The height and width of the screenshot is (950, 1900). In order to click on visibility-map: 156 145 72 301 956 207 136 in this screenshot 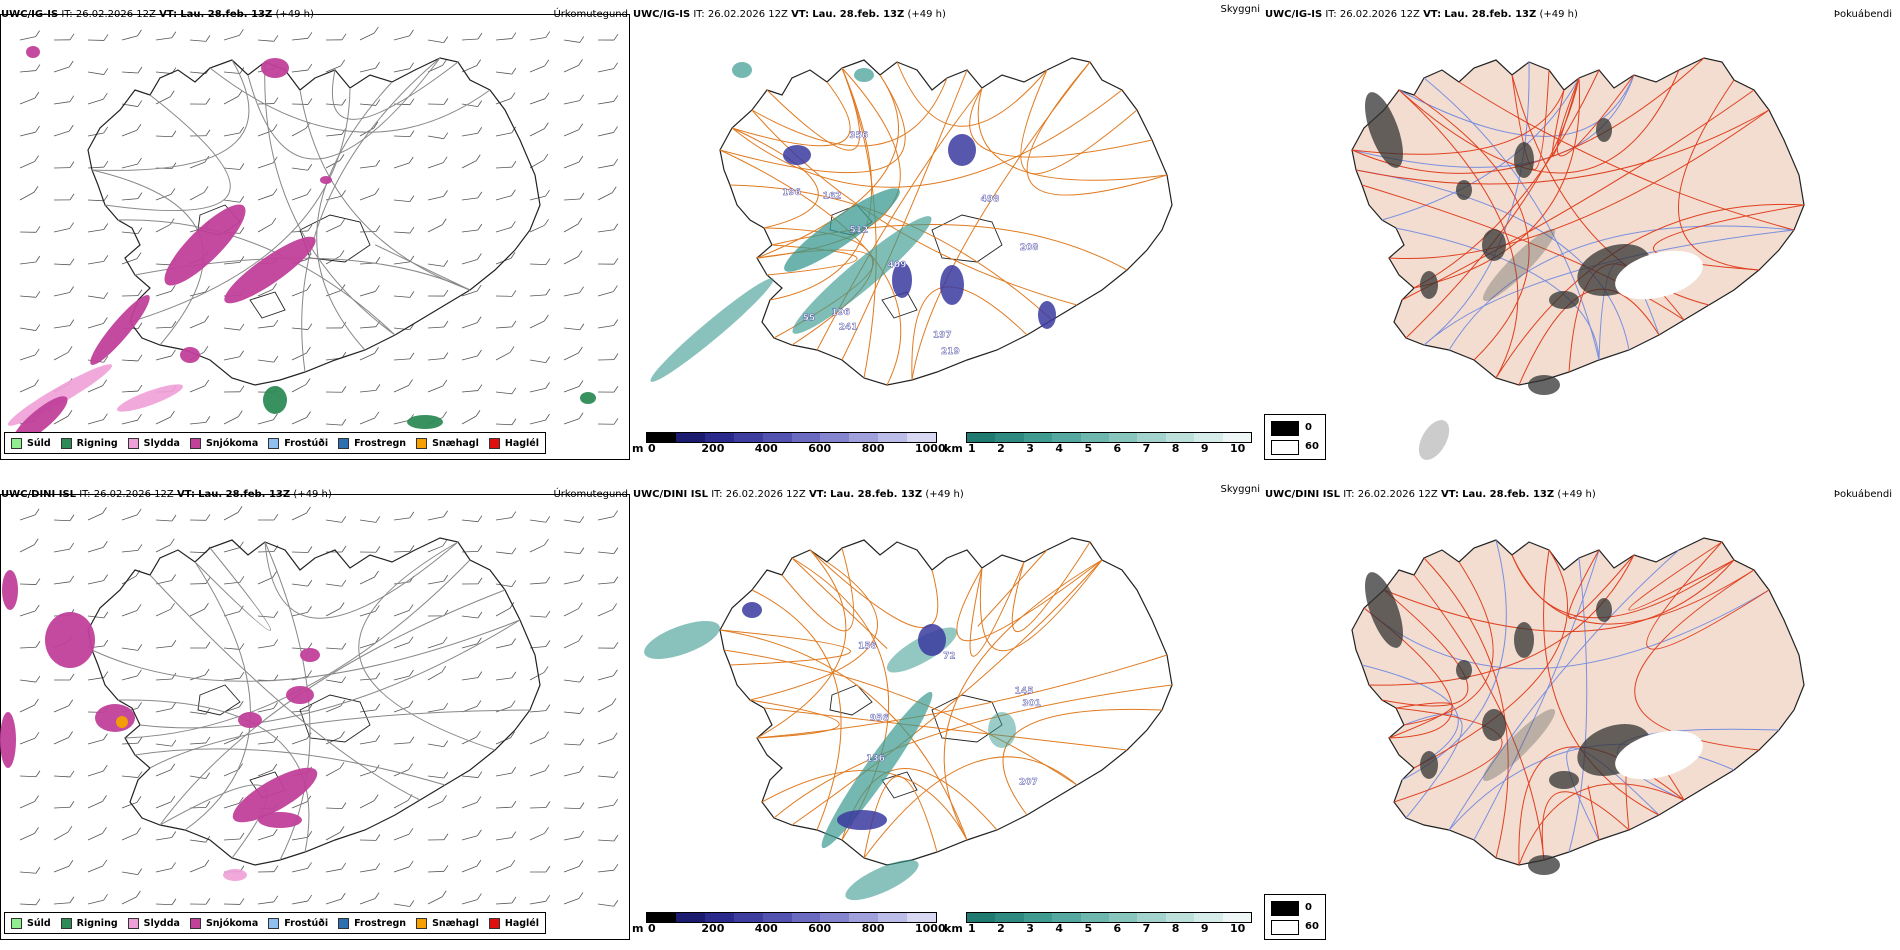, I will do `click(908, 719)`.